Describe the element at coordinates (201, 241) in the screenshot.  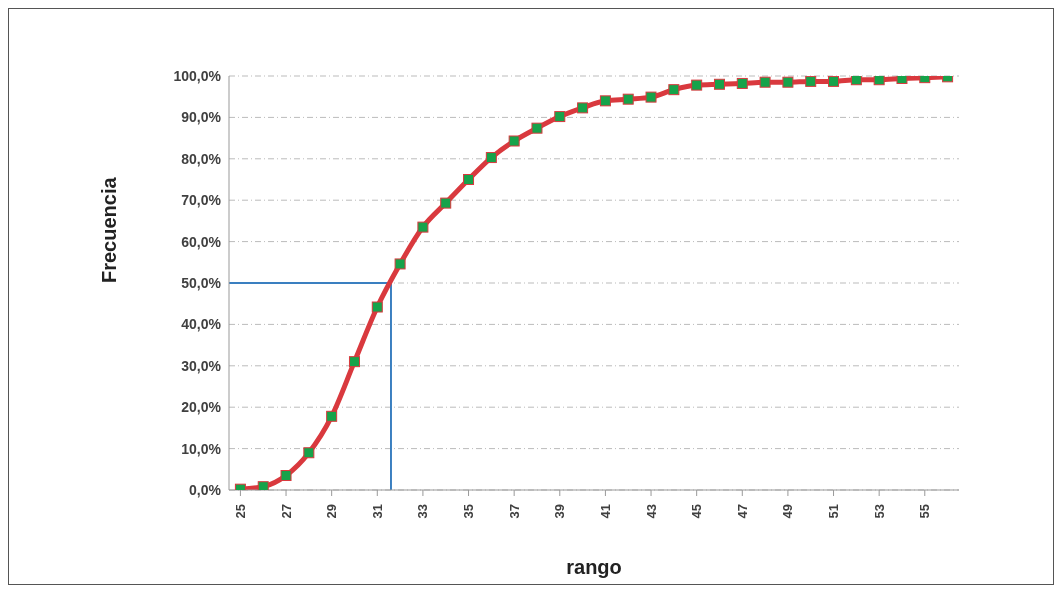
I see `y-tick-label: 60,0%` at that location.